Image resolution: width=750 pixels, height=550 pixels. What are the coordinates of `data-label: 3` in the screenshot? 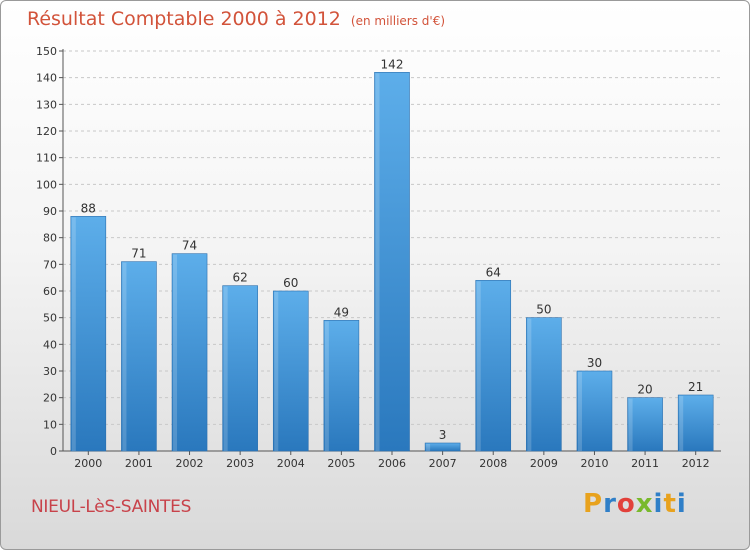 It's located at (443, 435).